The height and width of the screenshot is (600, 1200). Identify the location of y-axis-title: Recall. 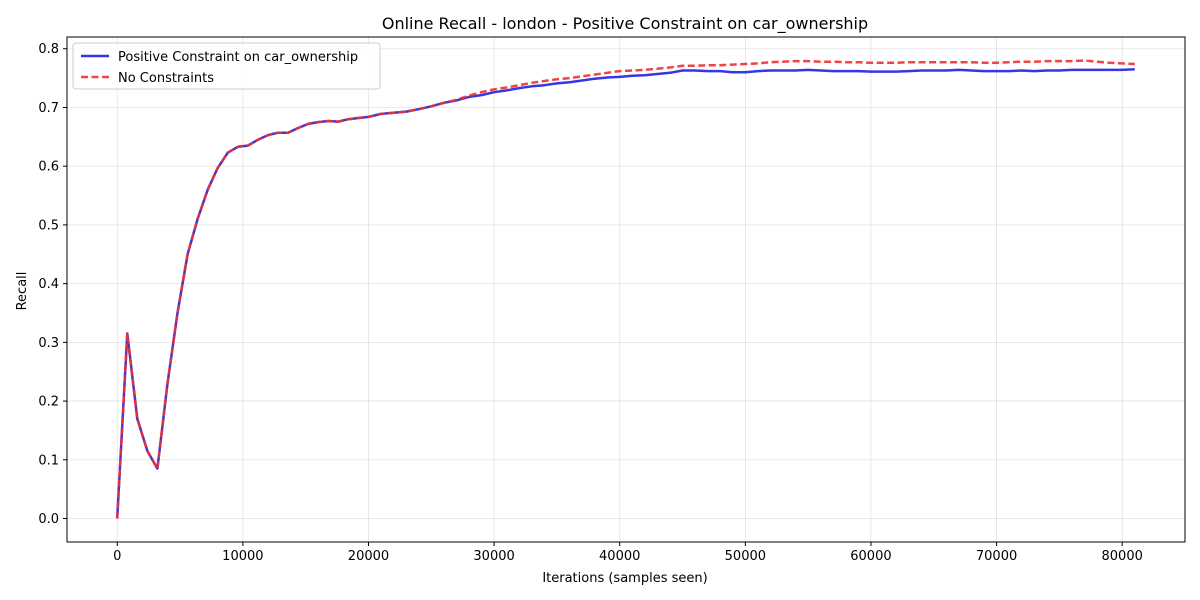
(22, 291).